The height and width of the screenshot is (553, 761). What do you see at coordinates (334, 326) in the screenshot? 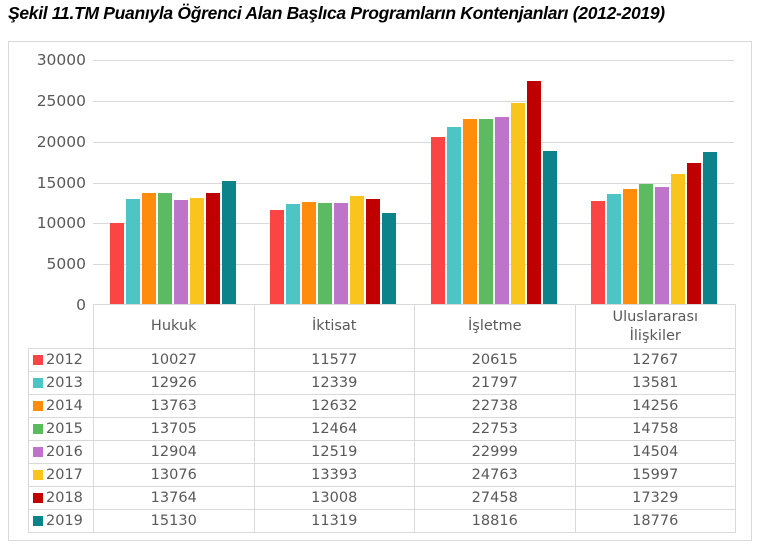
I see `column-header: İktisat` at bounding box center [334, 326].